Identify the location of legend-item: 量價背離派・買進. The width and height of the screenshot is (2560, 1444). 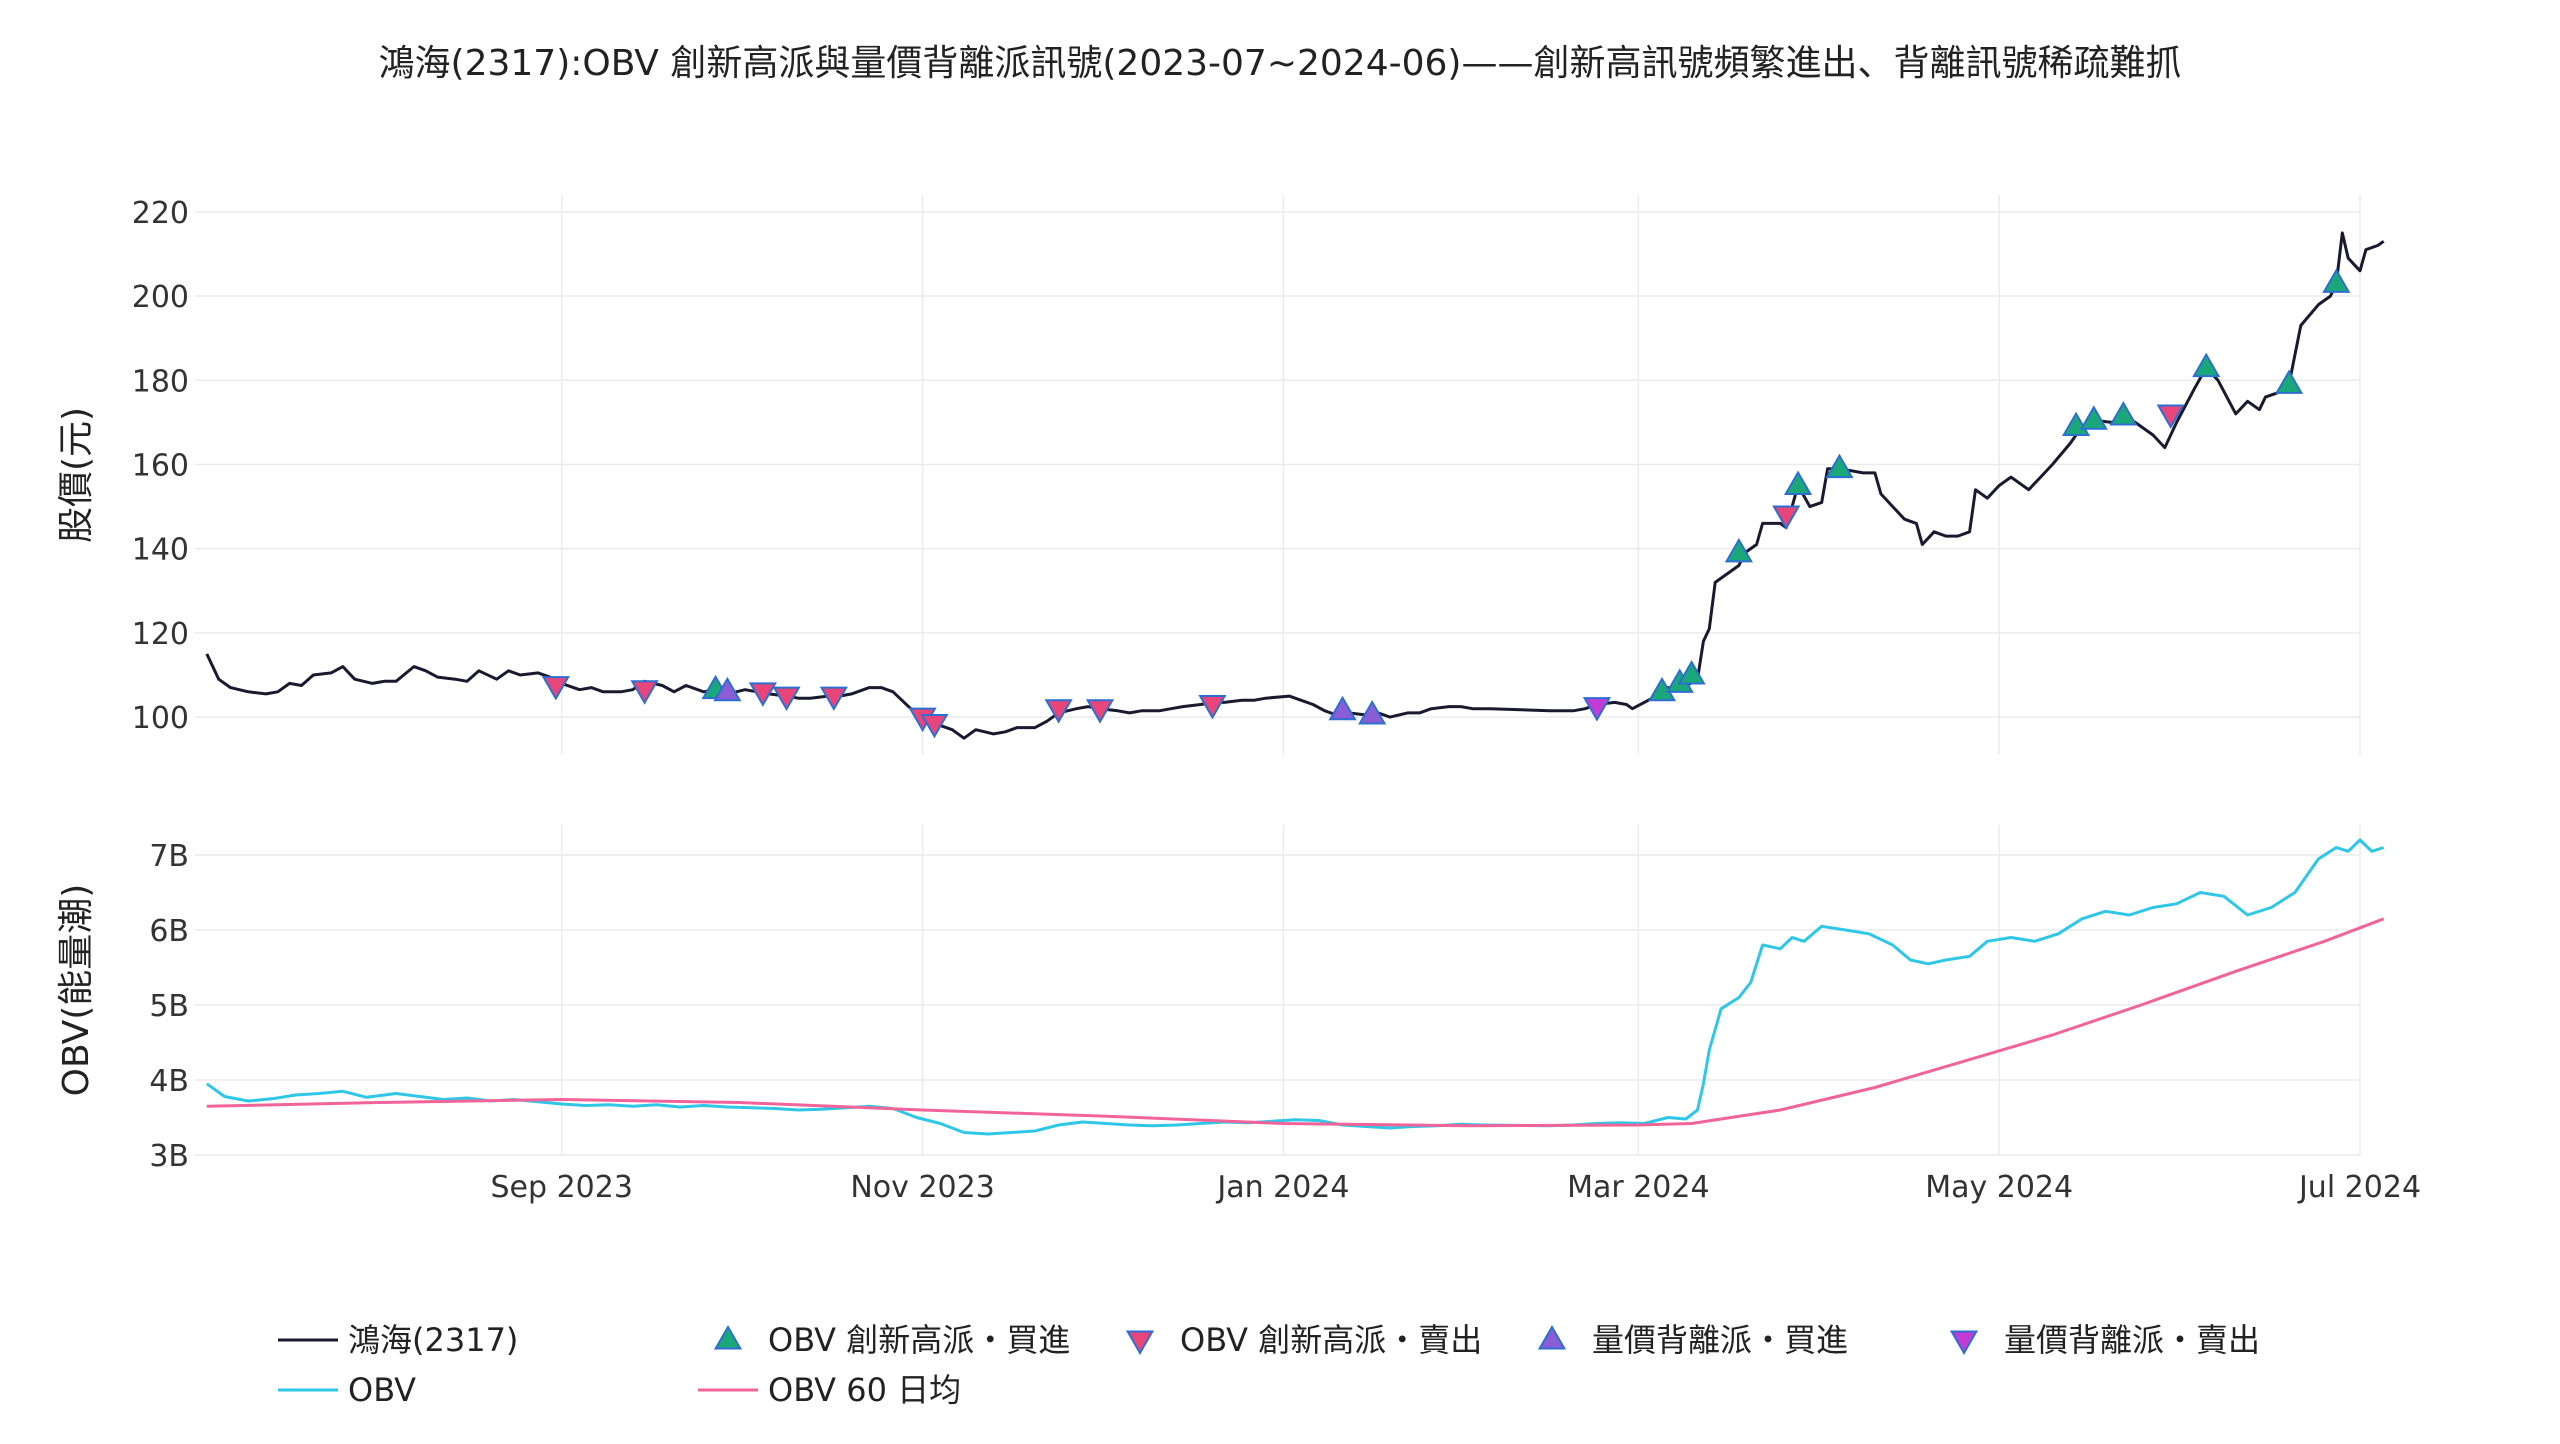
(1692, 1340).